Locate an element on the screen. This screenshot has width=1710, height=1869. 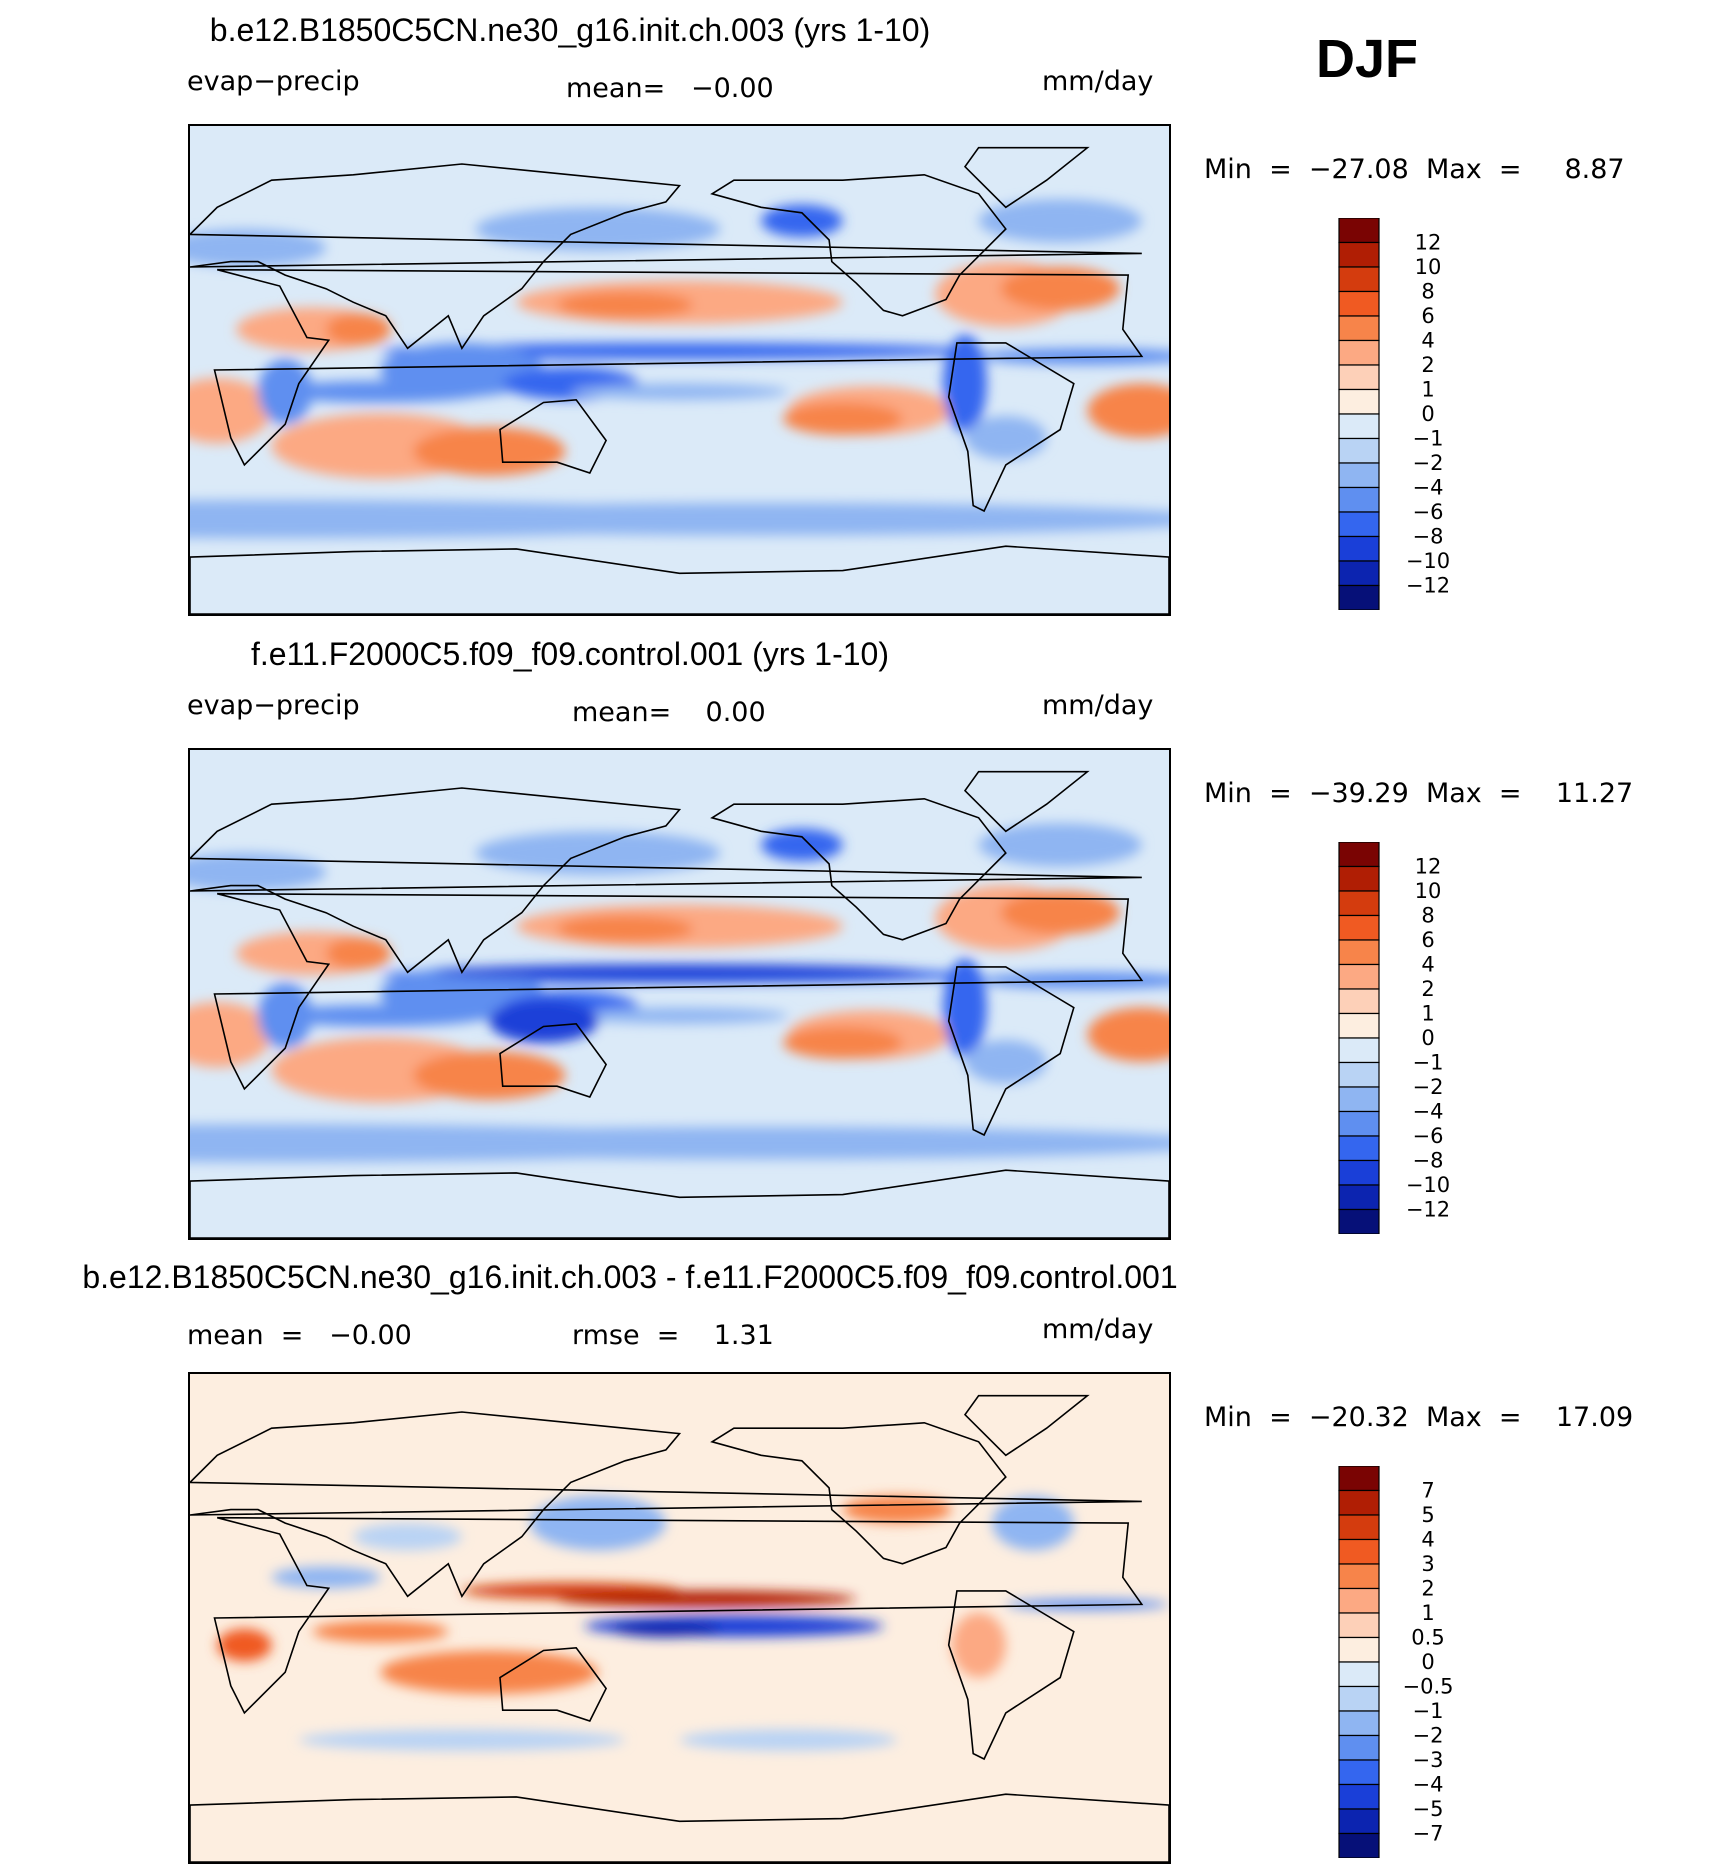
panel-2-colorbar: 12 10 8 6 4 2 1 0 −1 −2 −4 −6 −8 −10 −12 is located at coordinates (1403, 1038).